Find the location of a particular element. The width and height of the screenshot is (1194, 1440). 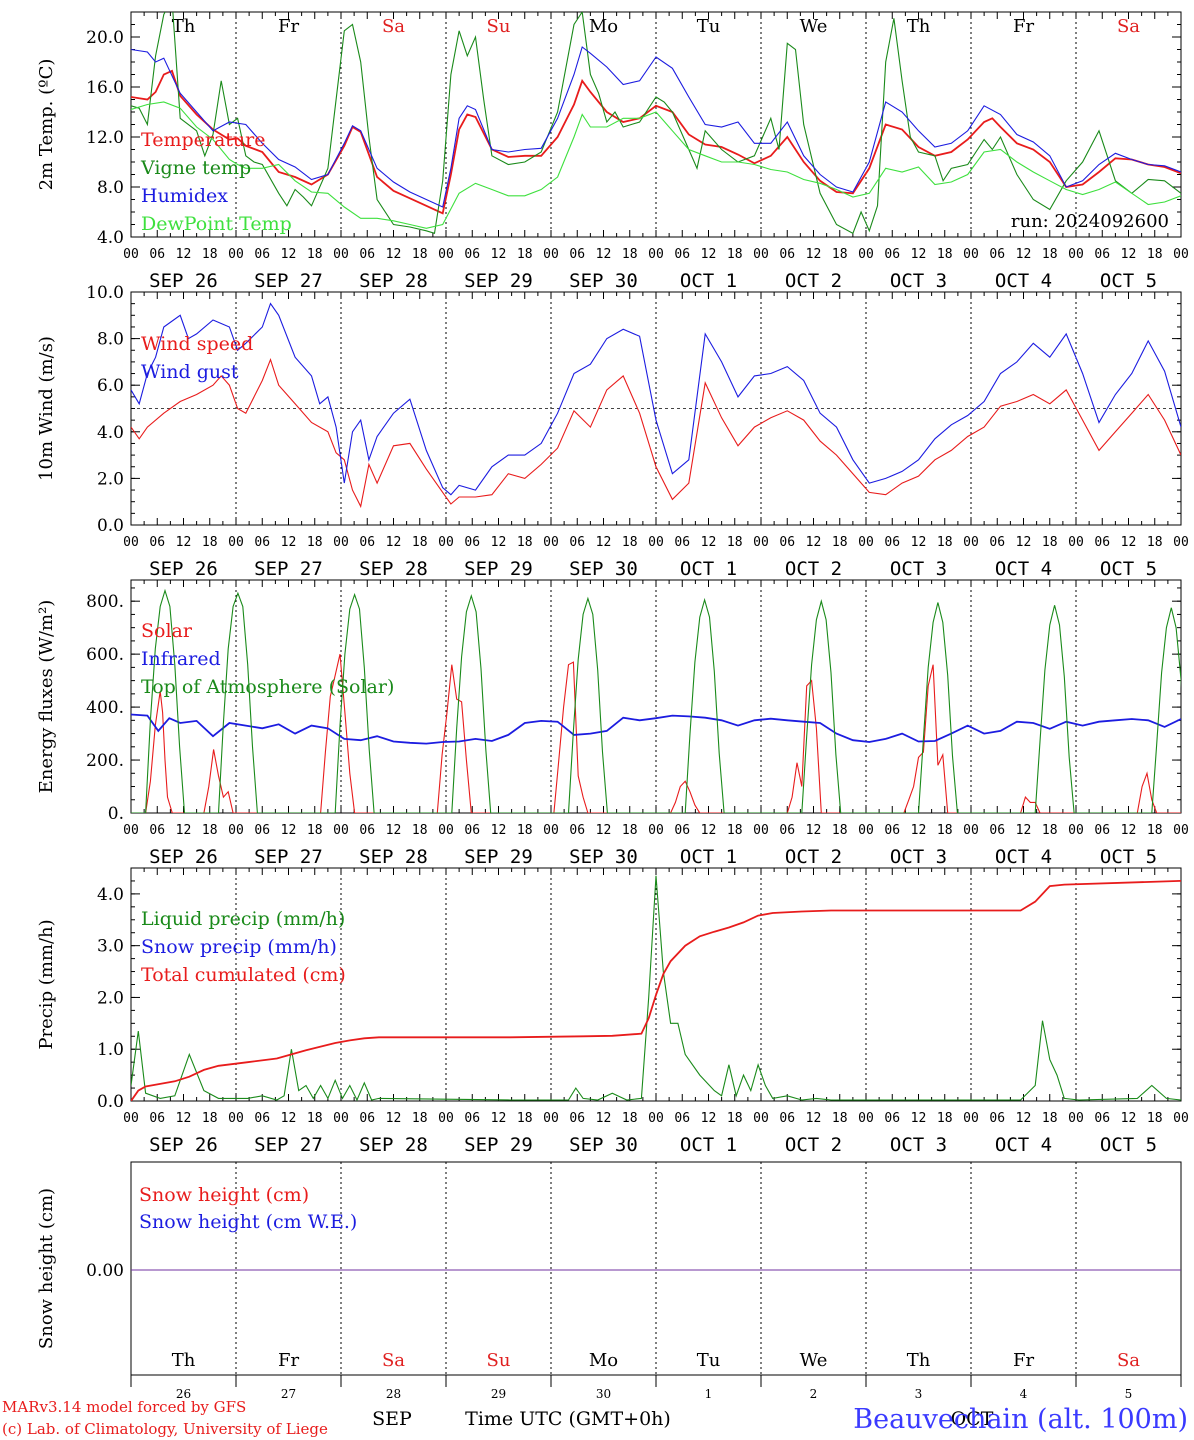

date-label: SEP 29 is located at coordinates (498, 569).